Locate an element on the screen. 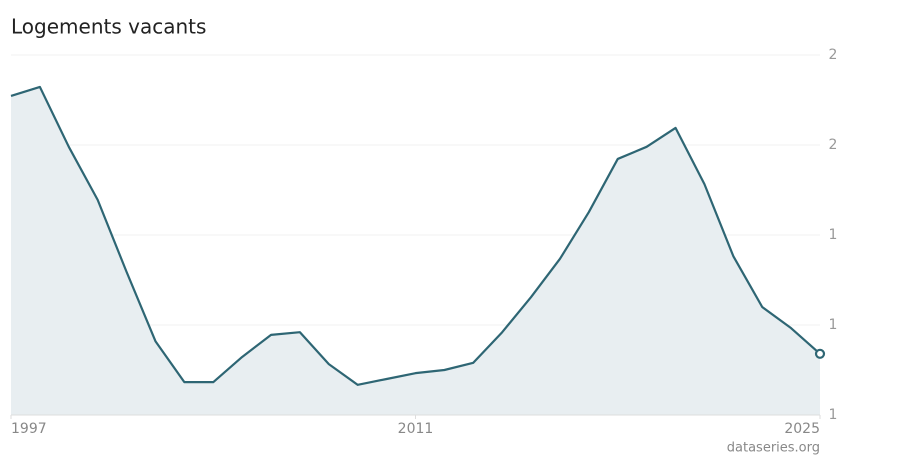 This screenshot has height=460, width=900. x-tick-label: 2011 is located at coordinates (416, 429).